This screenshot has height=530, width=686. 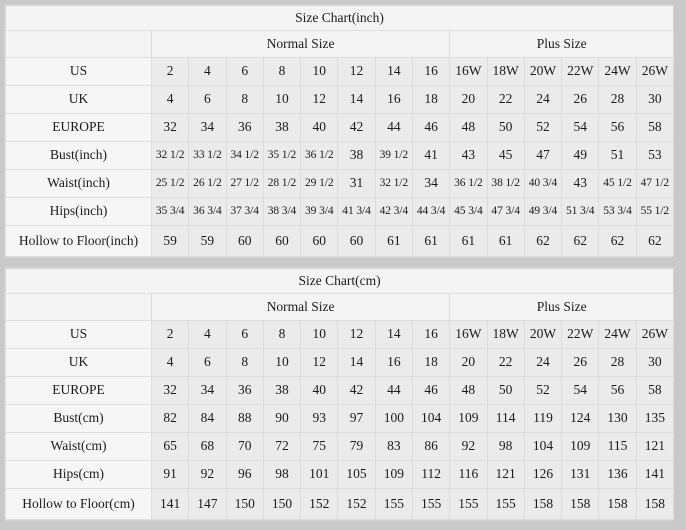 I want to click on table-cell: 47, so click(x=543, y=155).